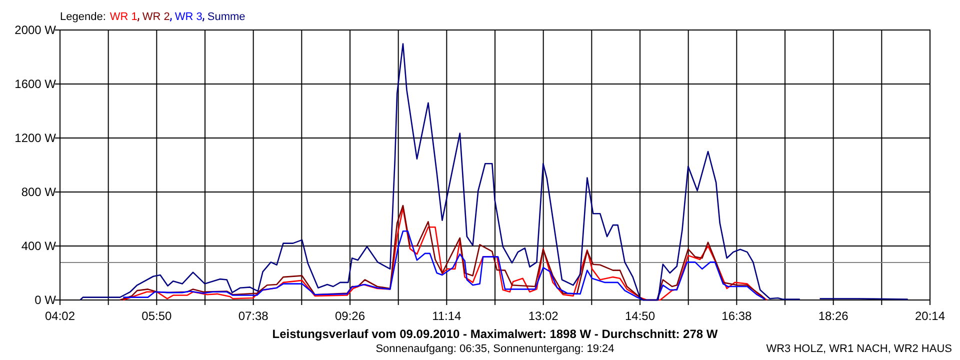 Image resolution: width=960 pixels, height=360 pixels. Describe the element at coordinates (495, 334) in the screenshot. I see `text: Leistungsverlauf vom 09.09.2010 - Maximalwert: 1898 W - Durchschnitt: 278 W` at that location.